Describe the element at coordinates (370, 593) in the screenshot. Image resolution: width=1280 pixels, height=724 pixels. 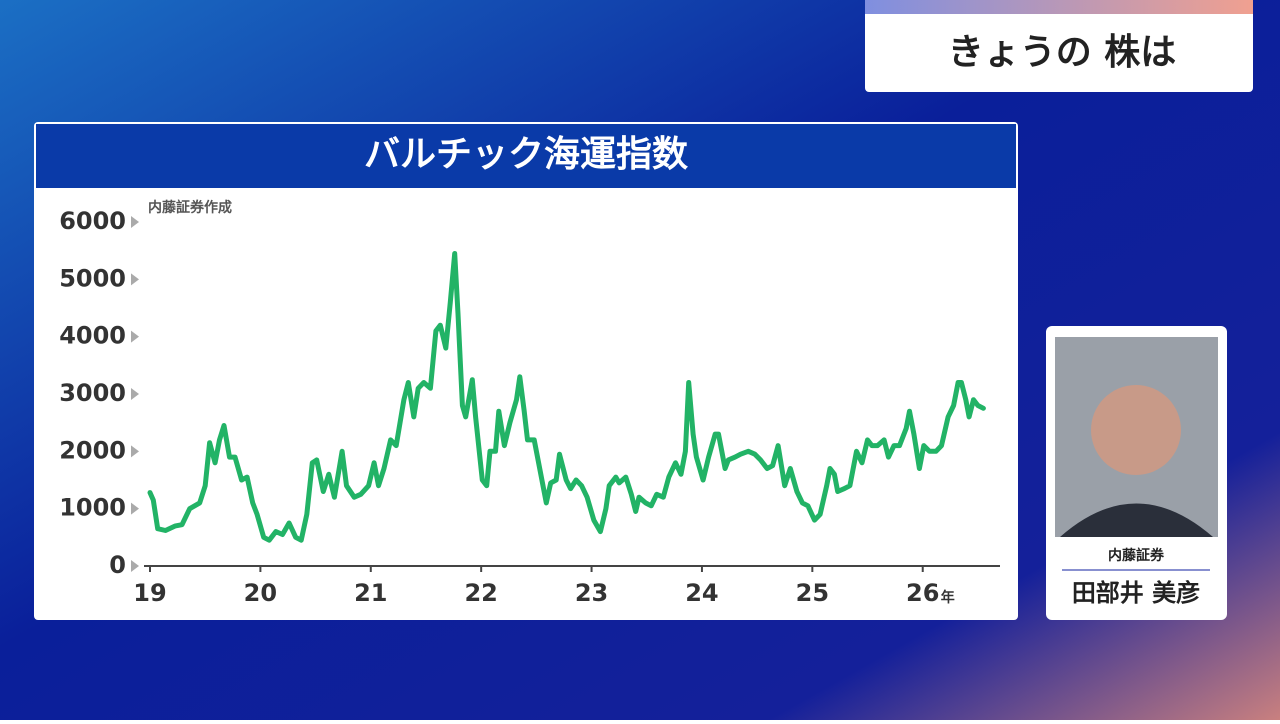
I see `x-tick-label: 21` at that location.